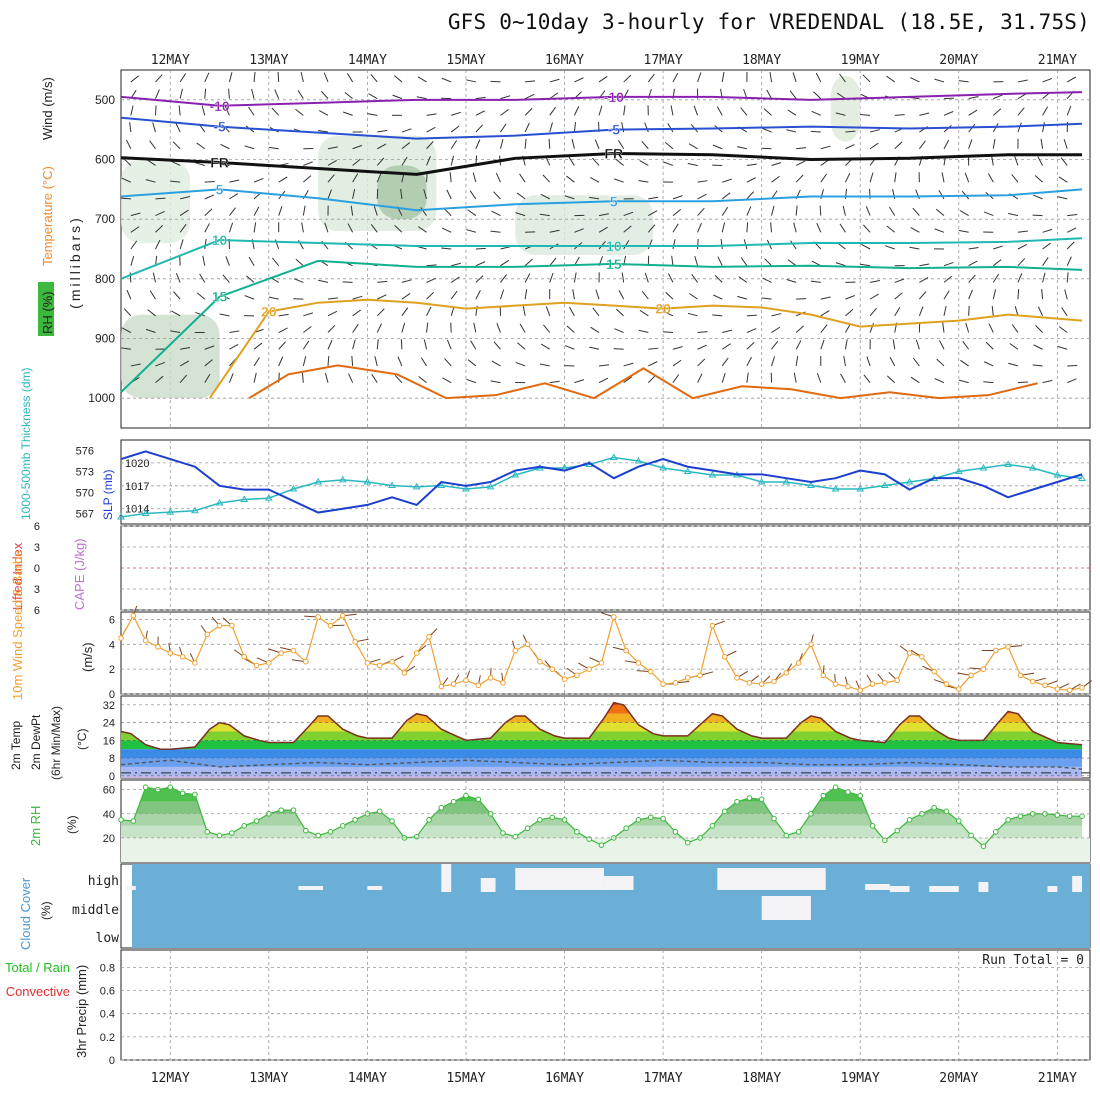 This screenshot has width=1100, height=1100. Describe the element at coordinates (1033, 960) in the screenshot. I see `run-total-annotation: Run Total = 0` at that location.